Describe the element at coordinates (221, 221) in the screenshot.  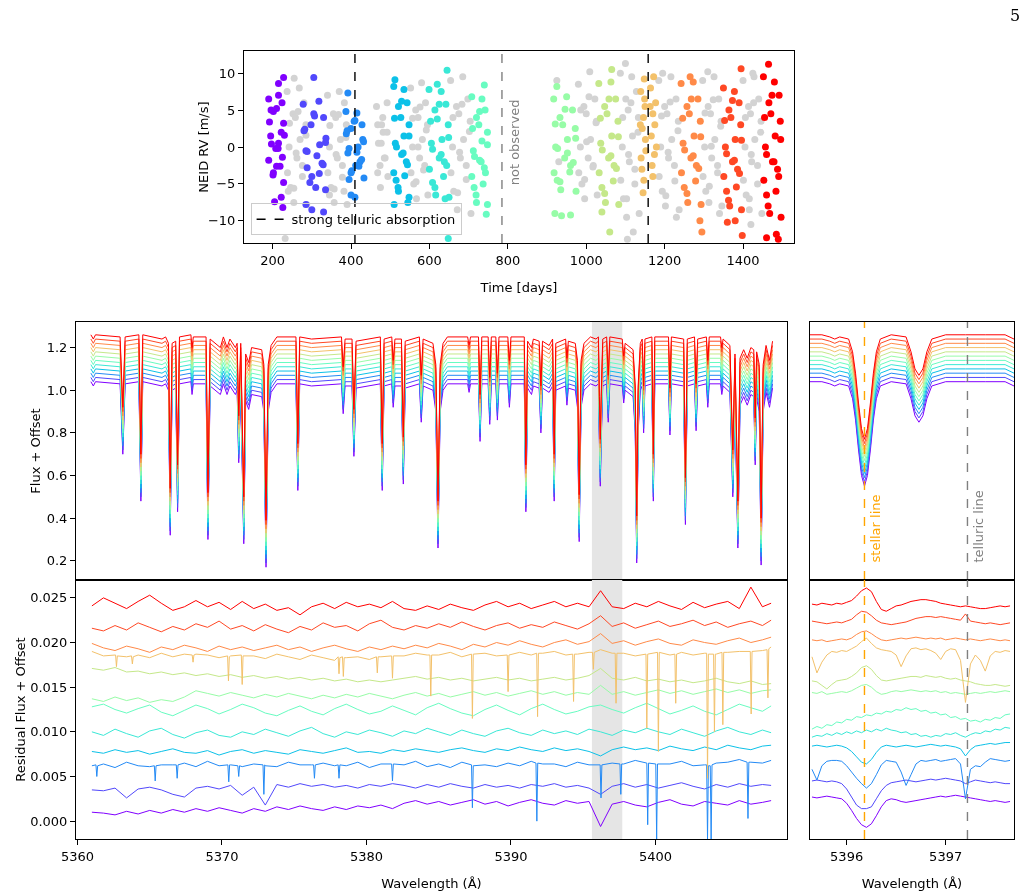
I see `y-tick-label: −10` at that location.